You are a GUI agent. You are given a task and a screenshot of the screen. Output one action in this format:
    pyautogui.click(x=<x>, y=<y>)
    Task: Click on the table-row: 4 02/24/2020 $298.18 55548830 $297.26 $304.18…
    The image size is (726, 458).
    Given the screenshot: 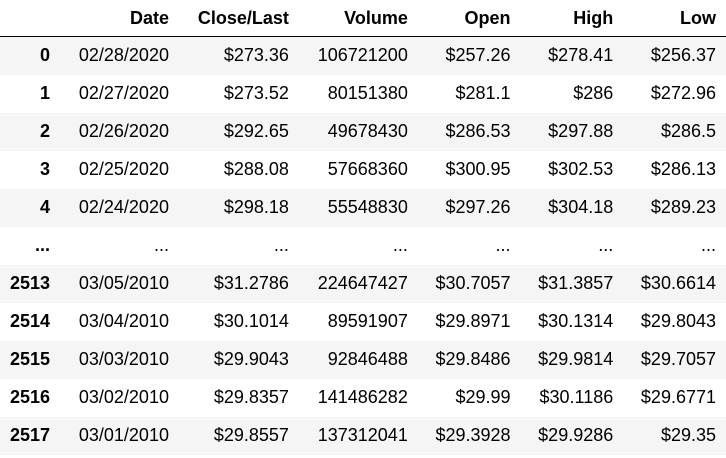 What is the action you would take?
    pyautogui.click(x=363, y=207)
    